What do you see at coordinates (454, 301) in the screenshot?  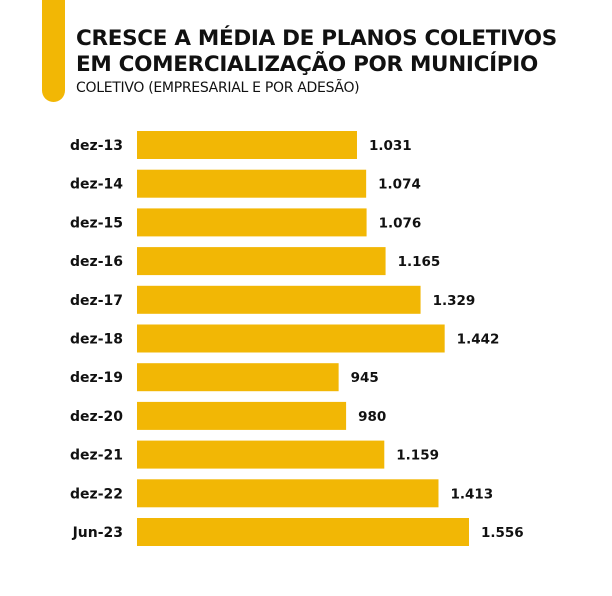 I see `value-label: 1.329` at bounding box center [454, 301].